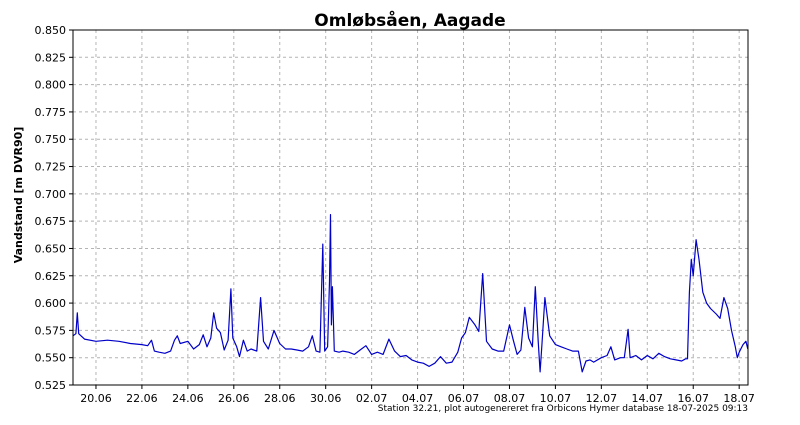 The image size is (800, 425). Describe the element at coordinates (51, 221) in the screenshot. I see `y-tick-label: 0.675` at that location.